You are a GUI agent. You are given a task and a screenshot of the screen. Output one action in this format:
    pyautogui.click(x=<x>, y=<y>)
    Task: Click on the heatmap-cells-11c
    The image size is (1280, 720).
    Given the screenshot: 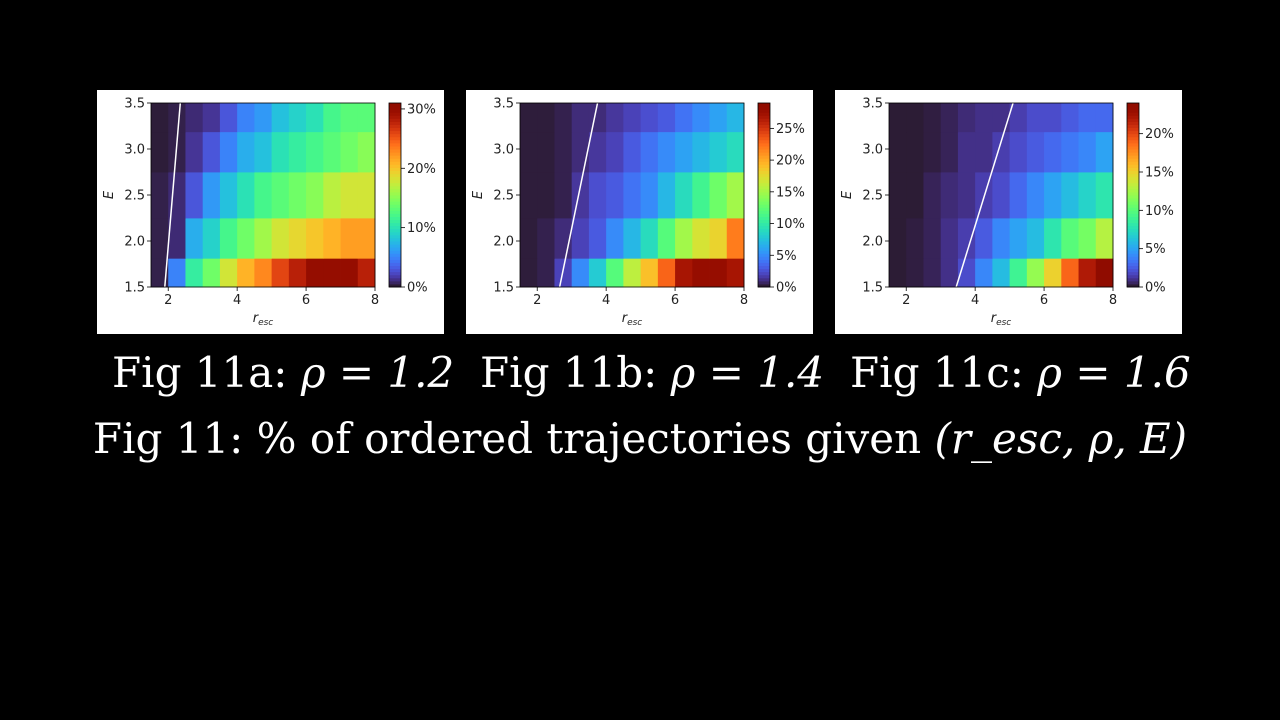 What is the action you would take?
    pyautogui.click(x=1001, y=195)
    